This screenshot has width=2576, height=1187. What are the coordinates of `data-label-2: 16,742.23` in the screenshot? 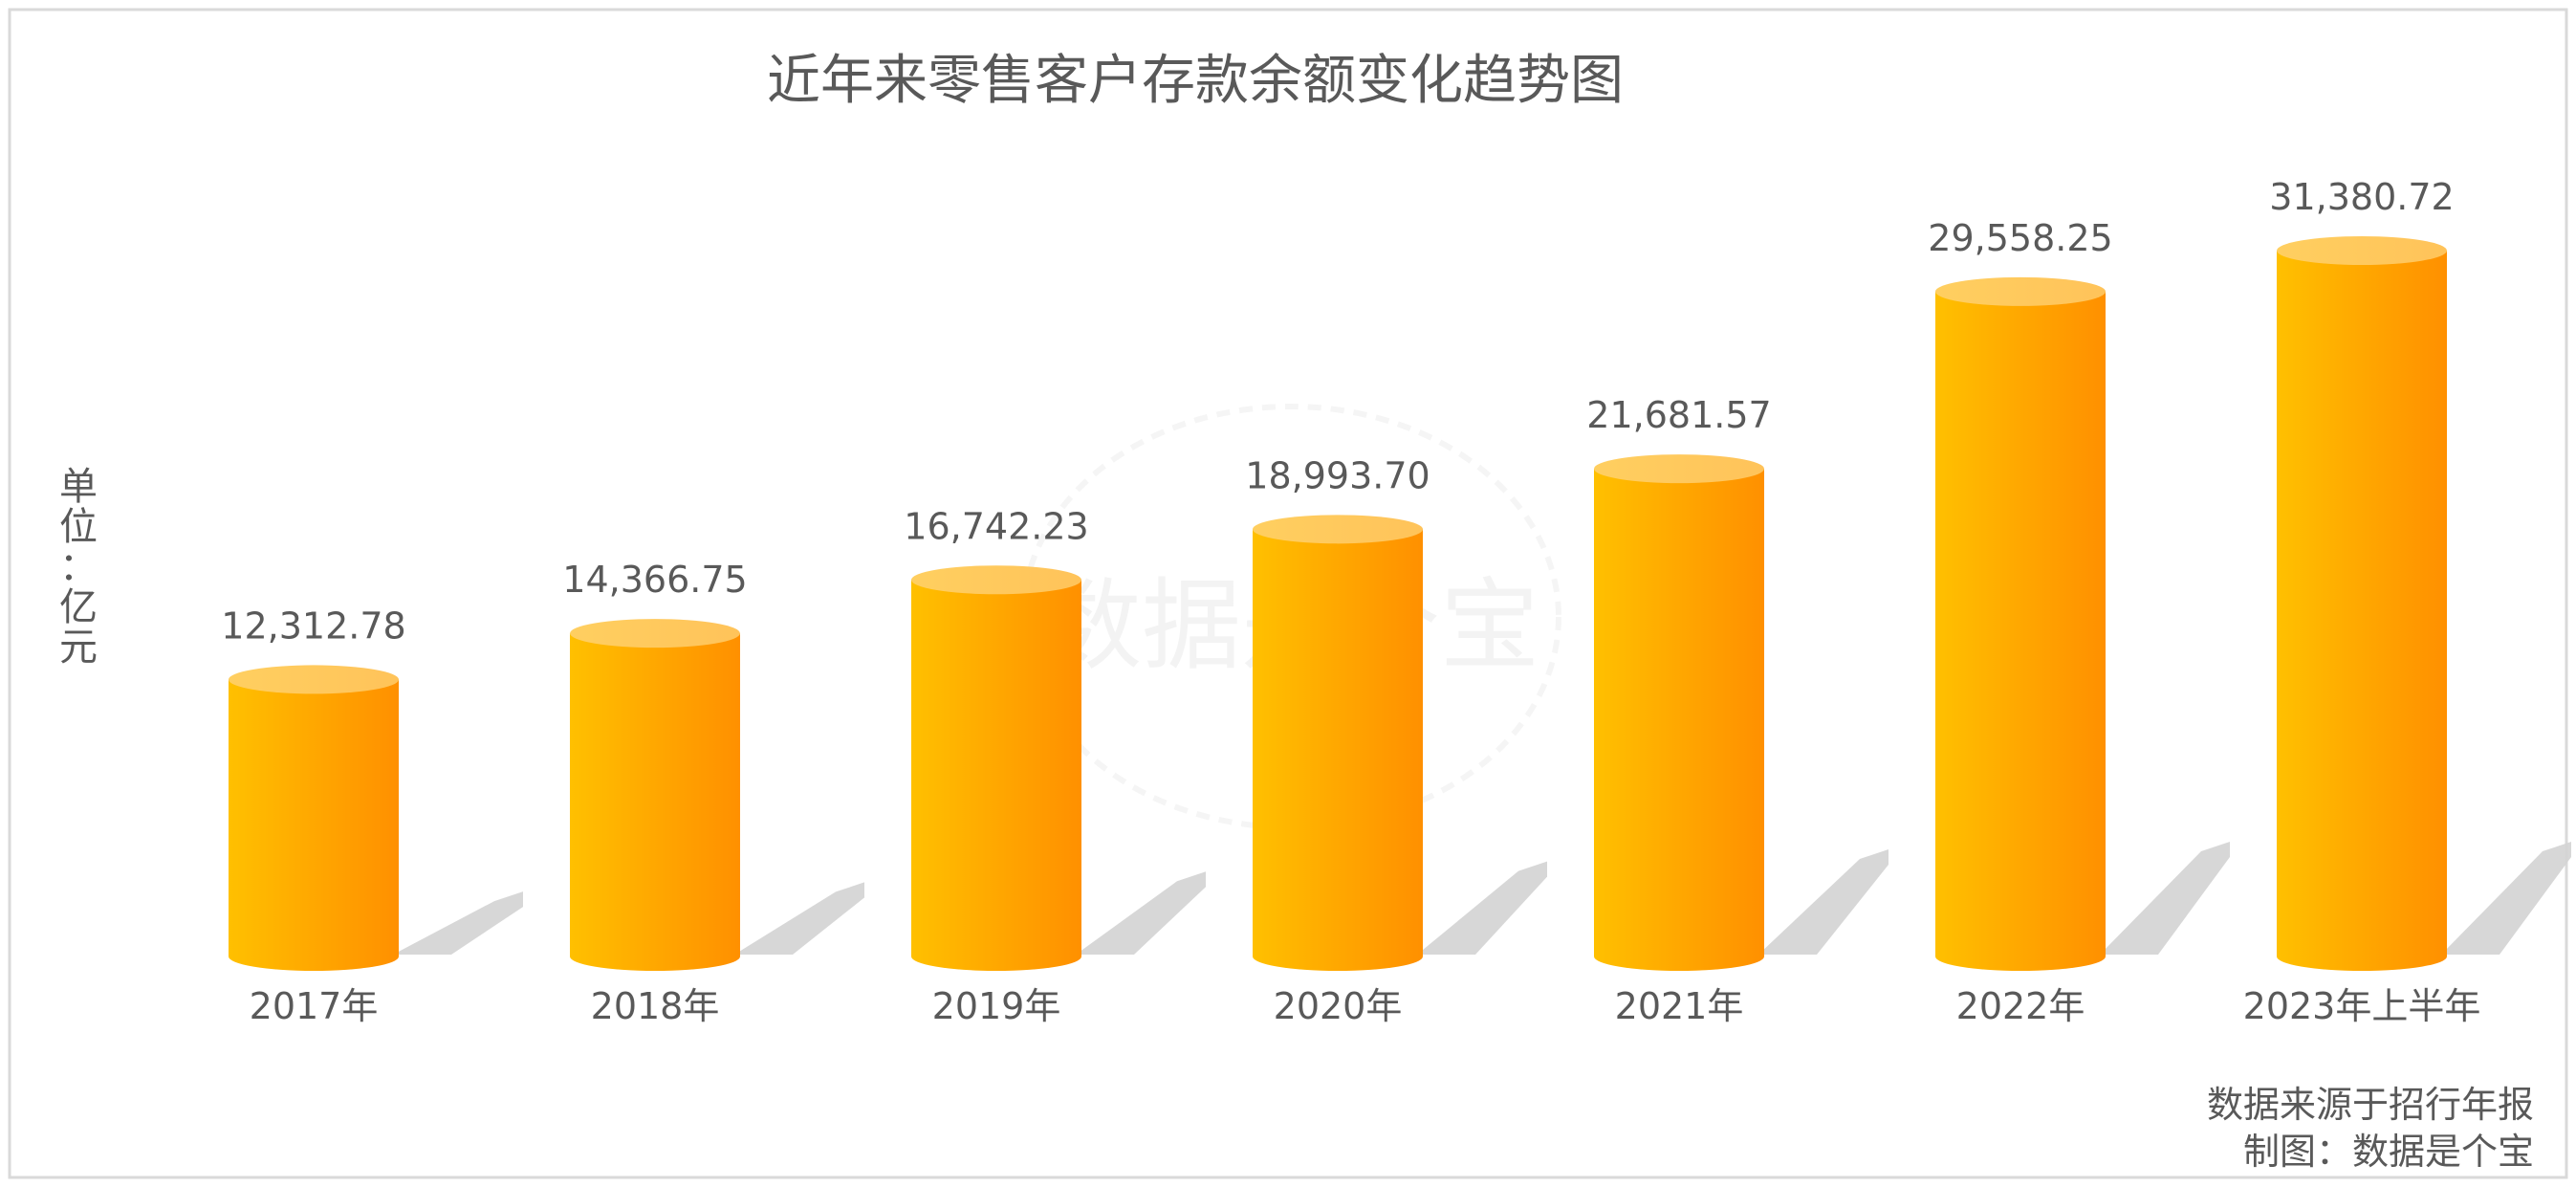 It's located at (996, 526).